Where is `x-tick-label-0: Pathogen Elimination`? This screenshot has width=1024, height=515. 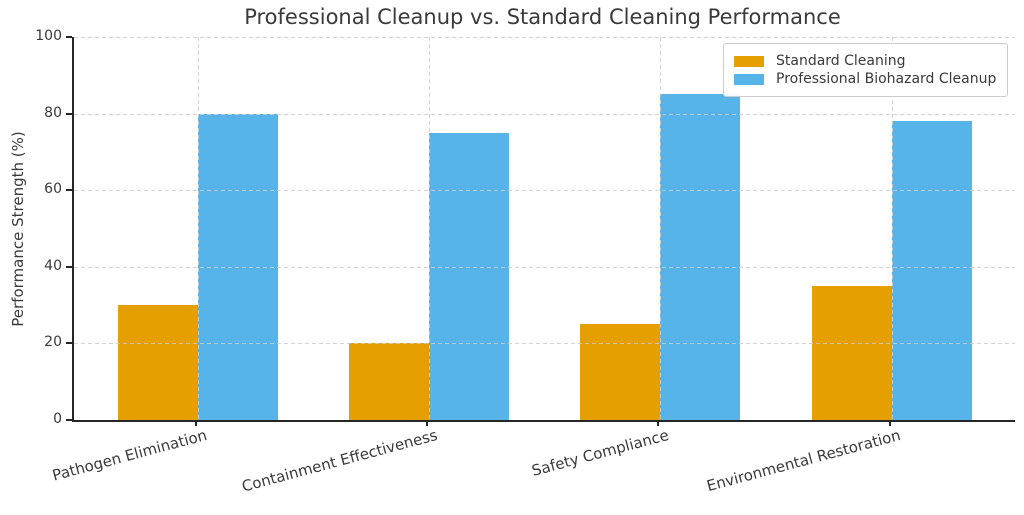 x-tick-label-0: Pathogen Elimination is located at coordinates (129, 455).